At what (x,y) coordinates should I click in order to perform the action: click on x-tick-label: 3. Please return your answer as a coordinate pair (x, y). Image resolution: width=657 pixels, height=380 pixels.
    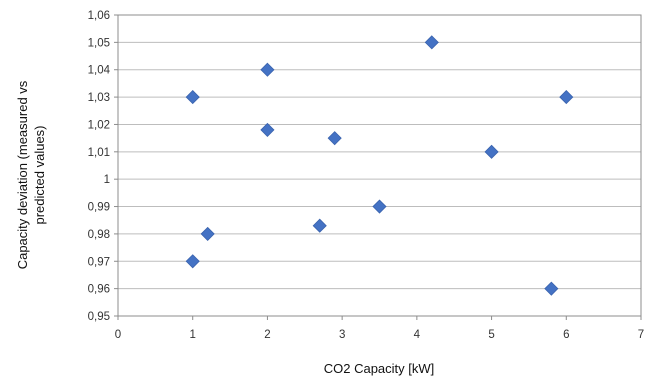
    Looking at the image, I should click on (342, 335).